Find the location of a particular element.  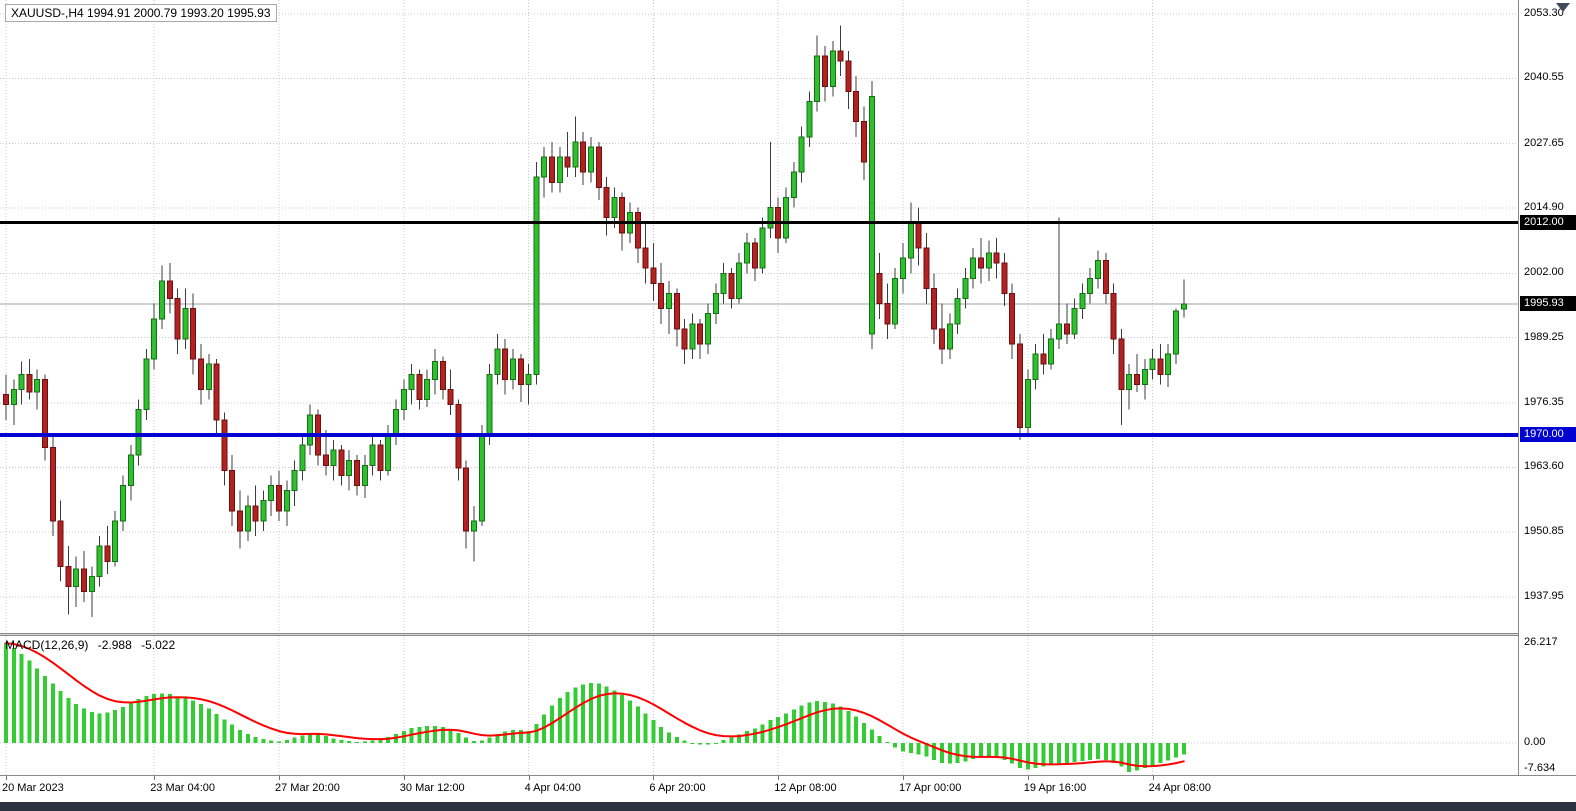

price-axis-label: 2040.55 is located at coordinates (1544, 77).